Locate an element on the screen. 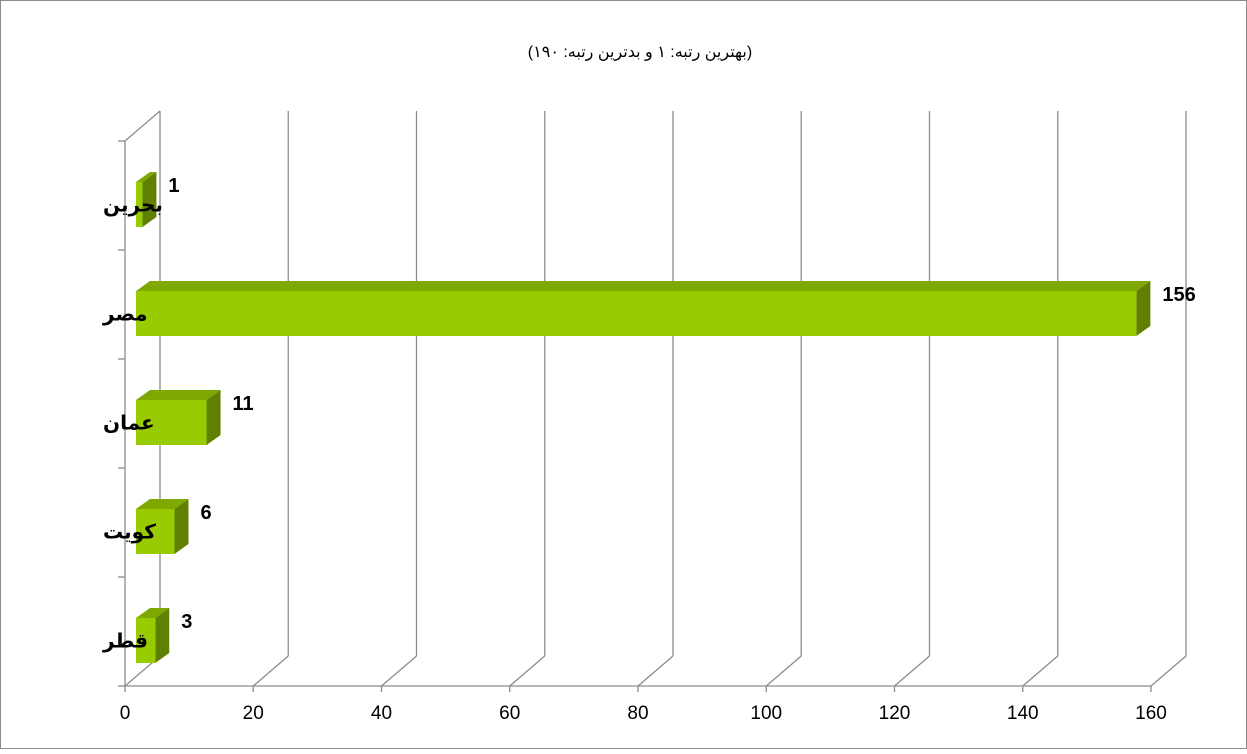  data-label: 6 is located at coordinates (205, 513).